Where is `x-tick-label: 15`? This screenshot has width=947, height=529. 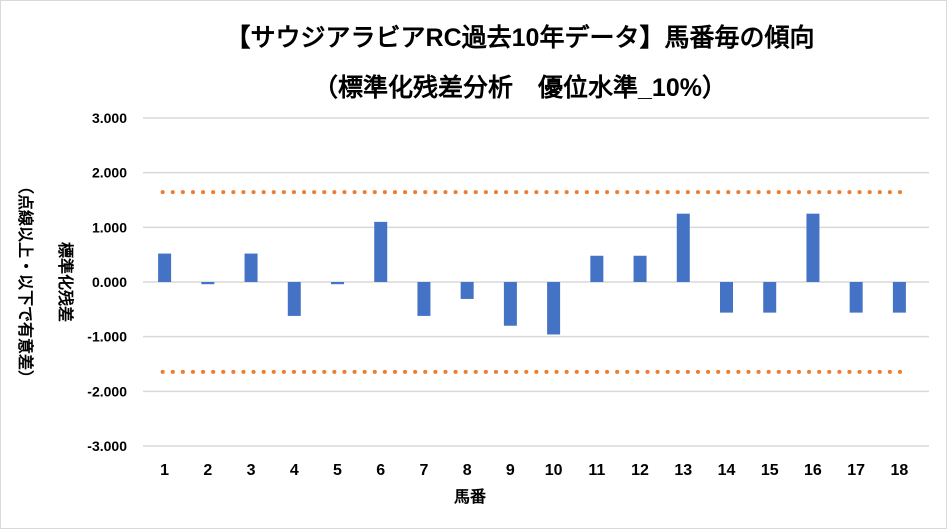
x-tick-label: 15 is located at coordinates (770, 470).